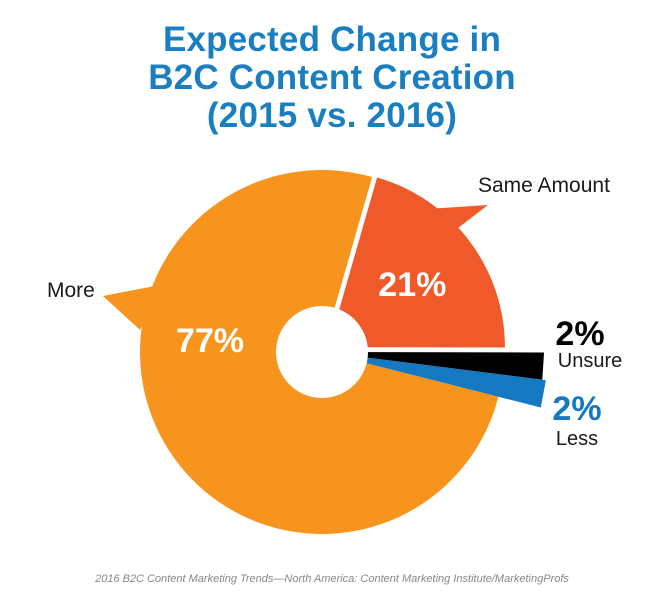 The width and height of the screenshot is (664, 598). I want to click on chart-title-line-1: Expected Change in, so click(332, 39).